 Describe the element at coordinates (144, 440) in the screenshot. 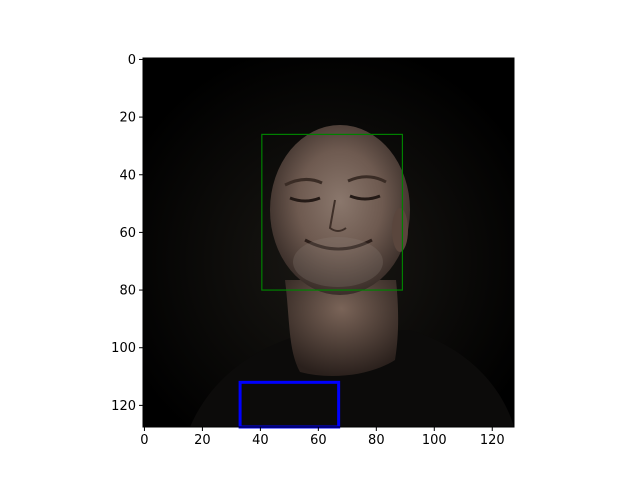

I see `x-tick-label: 0` at that location.